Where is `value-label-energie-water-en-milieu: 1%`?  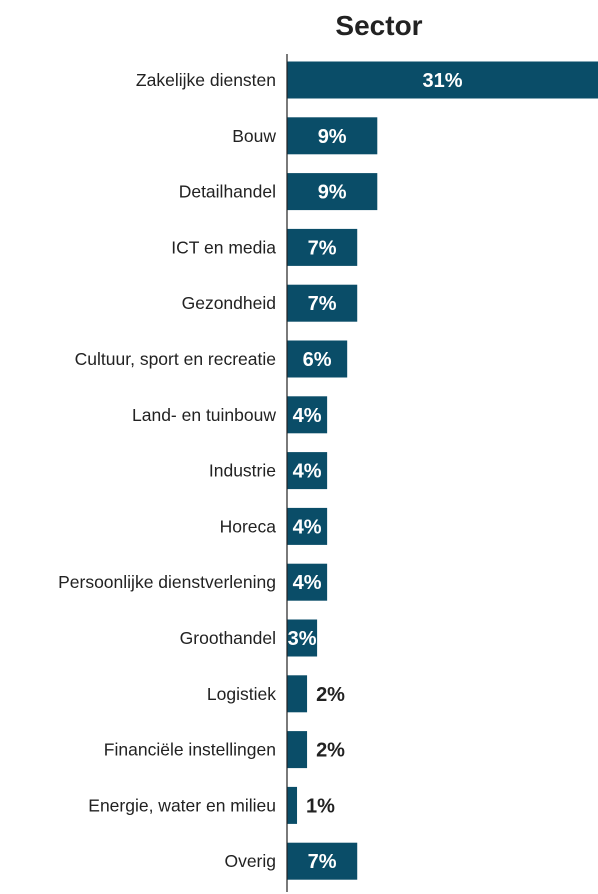
value-label-energie-water-en-milieu: 1% is located at coordinates (320, 806).